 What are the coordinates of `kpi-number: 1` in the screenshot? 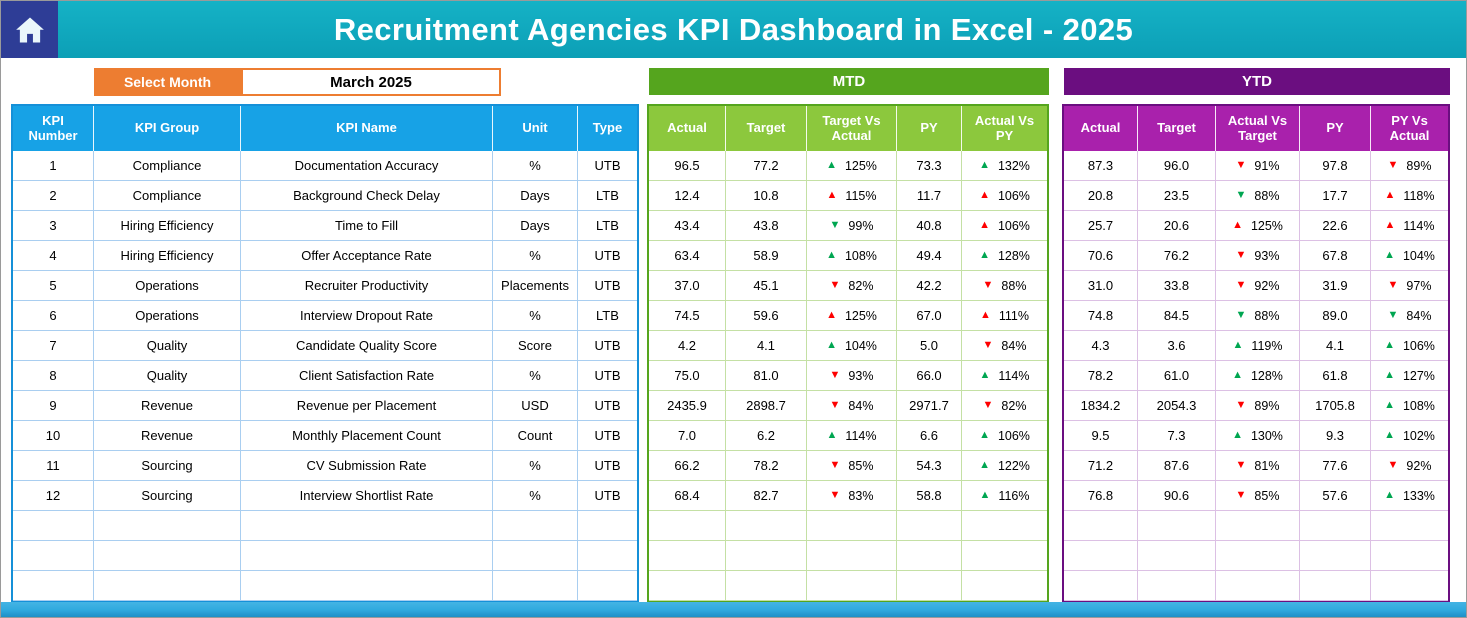 It's located at (53, 166).